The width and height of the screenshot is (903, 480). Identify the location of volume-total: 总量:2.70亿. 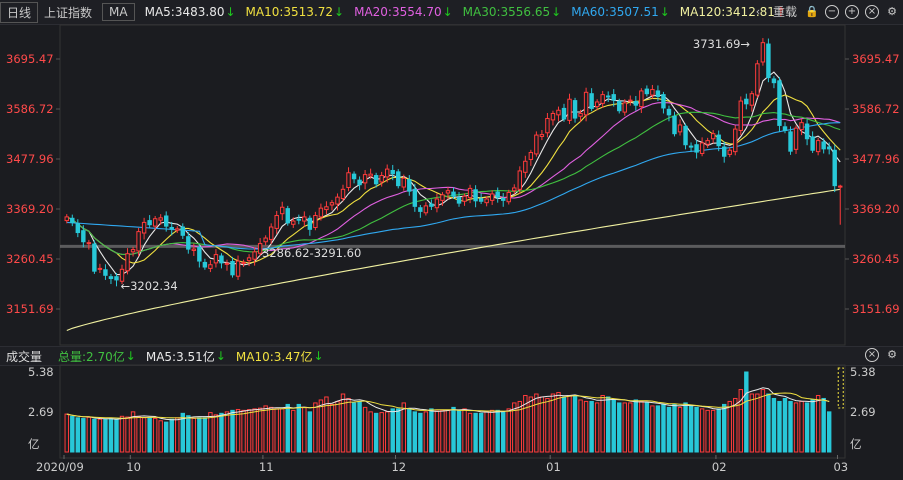
(91, 356).